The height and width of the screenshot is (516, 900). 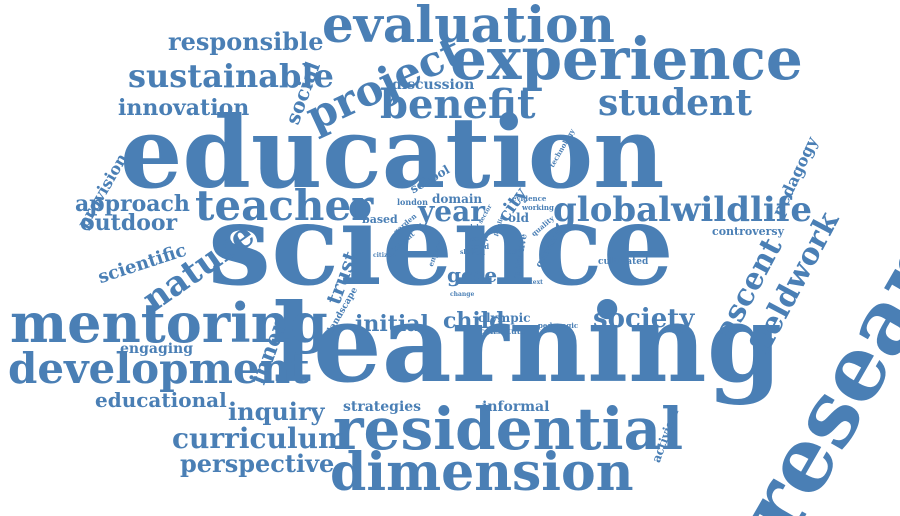 I want to click on word-year: year, so click(x=451, y=211).